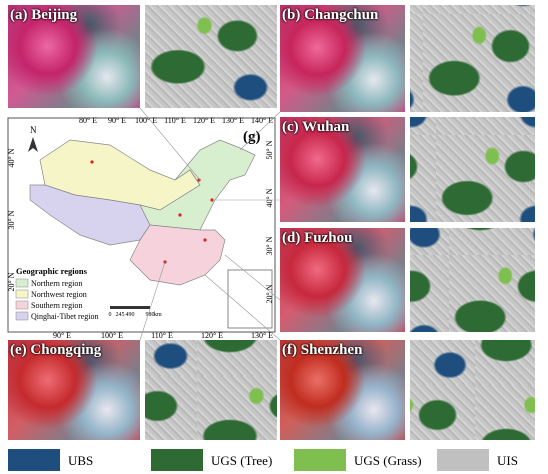 The height and width of the screenshot is (474, 548). Describe the element at coordinates (388, 460) in the screenshot. I see `legend-item: UGS (Grass)` at that location.